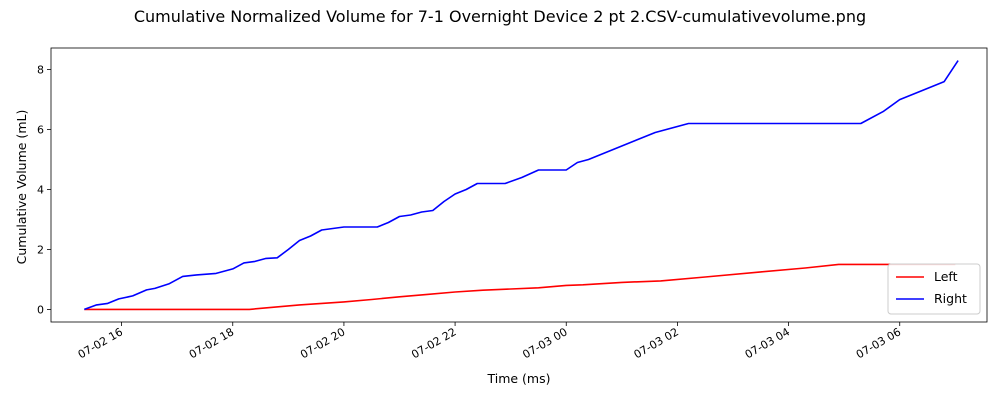 This screenshot has width=1000, height=400. Describe the element at coordinates (878, 343) in the screenshot. I see `x-tick-label: 07-03 06` at that location.